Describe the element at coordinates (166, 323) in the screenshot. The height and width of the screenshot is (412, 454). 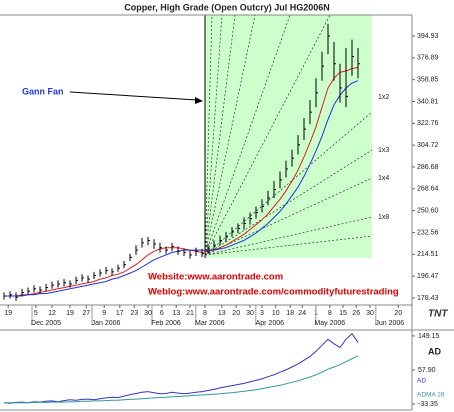
I see `month-label: Feb 2006` at that location.